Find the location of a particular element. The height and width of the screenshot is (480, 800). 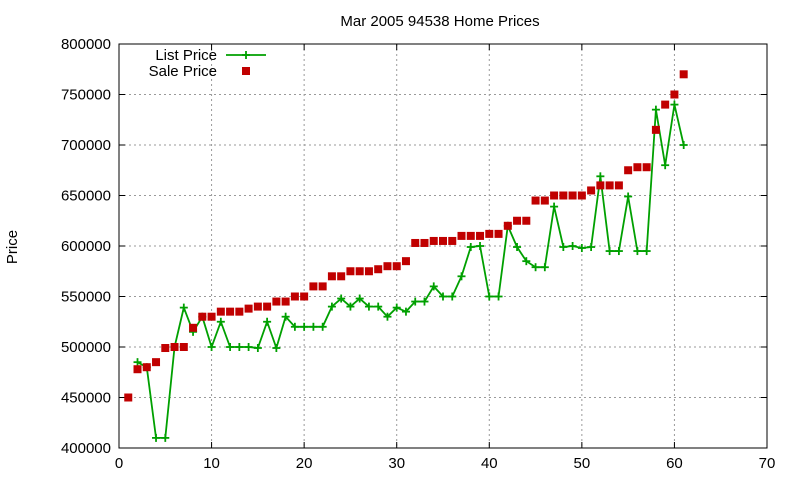

y-tick-label: 400000 is located at coordinates (86, 448).